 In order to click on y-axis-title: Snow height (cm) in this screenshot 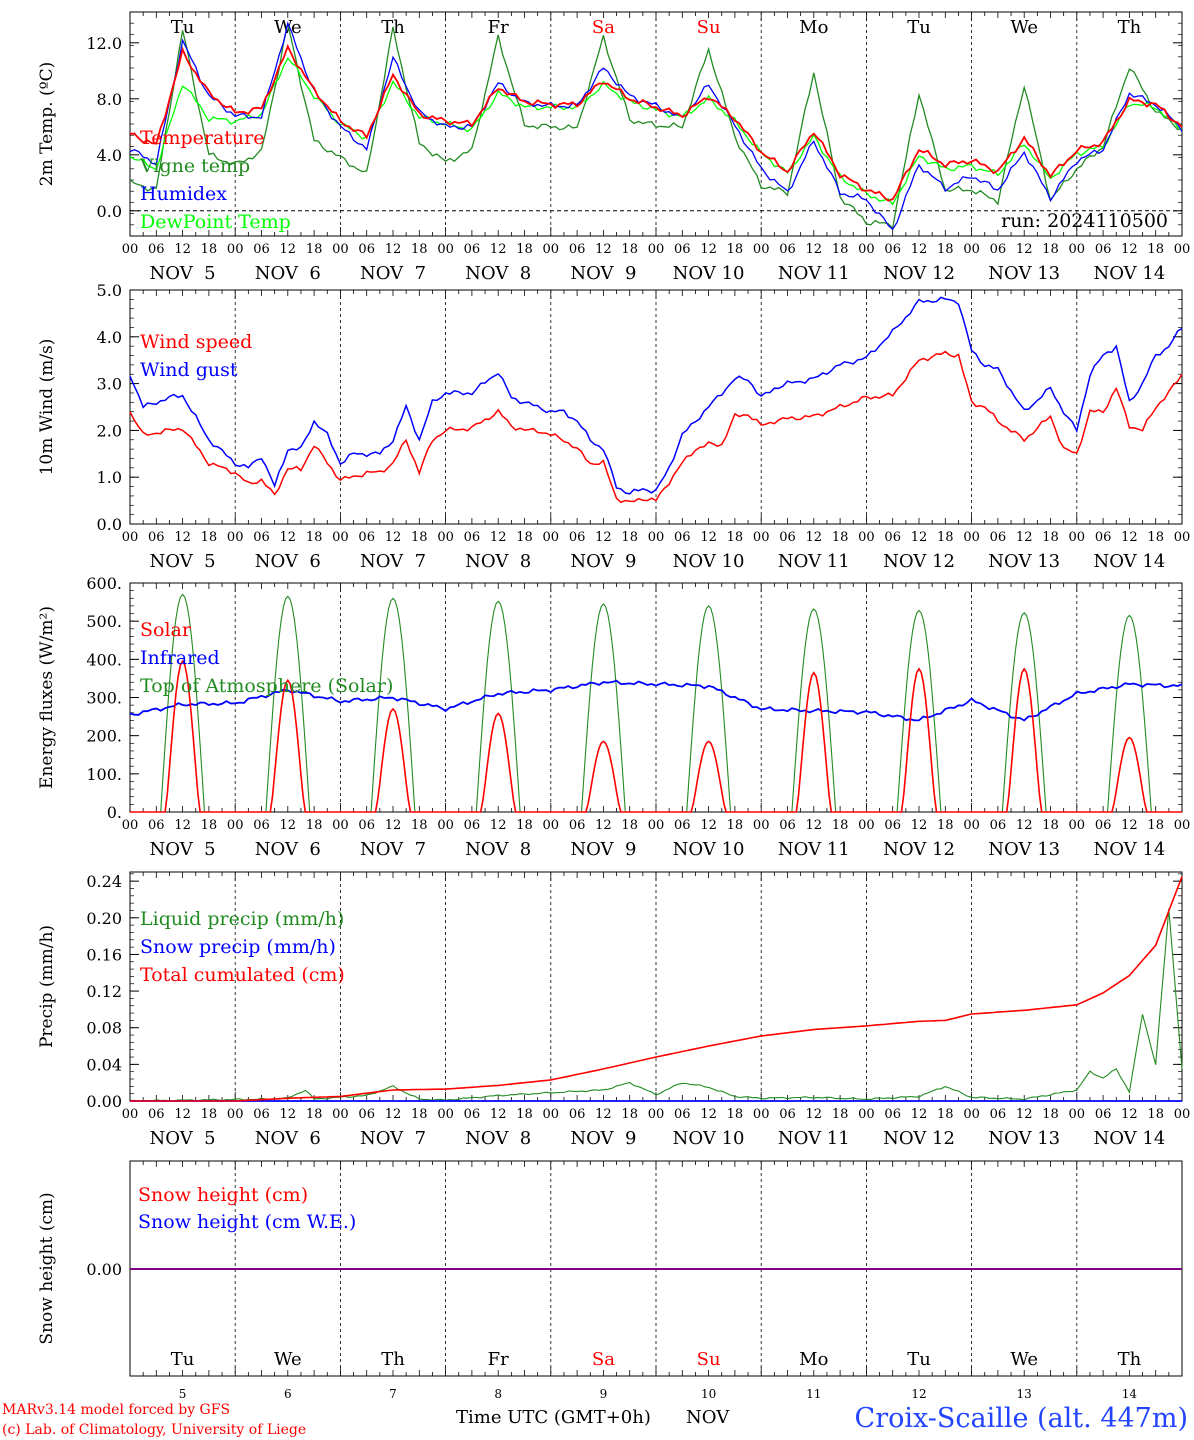, I will do `click(47, 1268)`.